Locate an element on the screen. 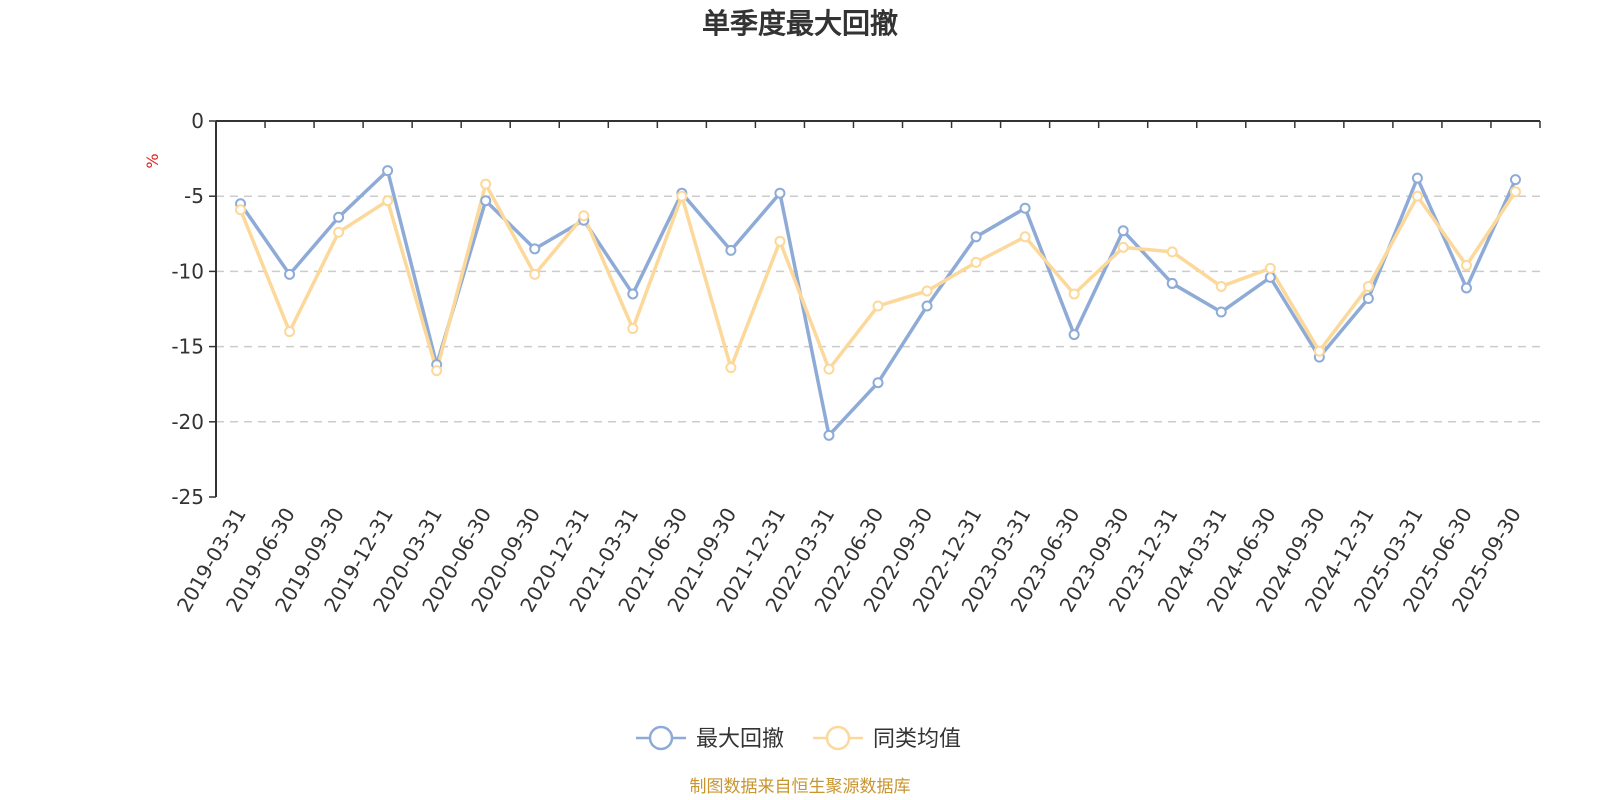 This screenshot has width=1600, height=800. y-axis-unit: % is located at coordinates (152, 160).